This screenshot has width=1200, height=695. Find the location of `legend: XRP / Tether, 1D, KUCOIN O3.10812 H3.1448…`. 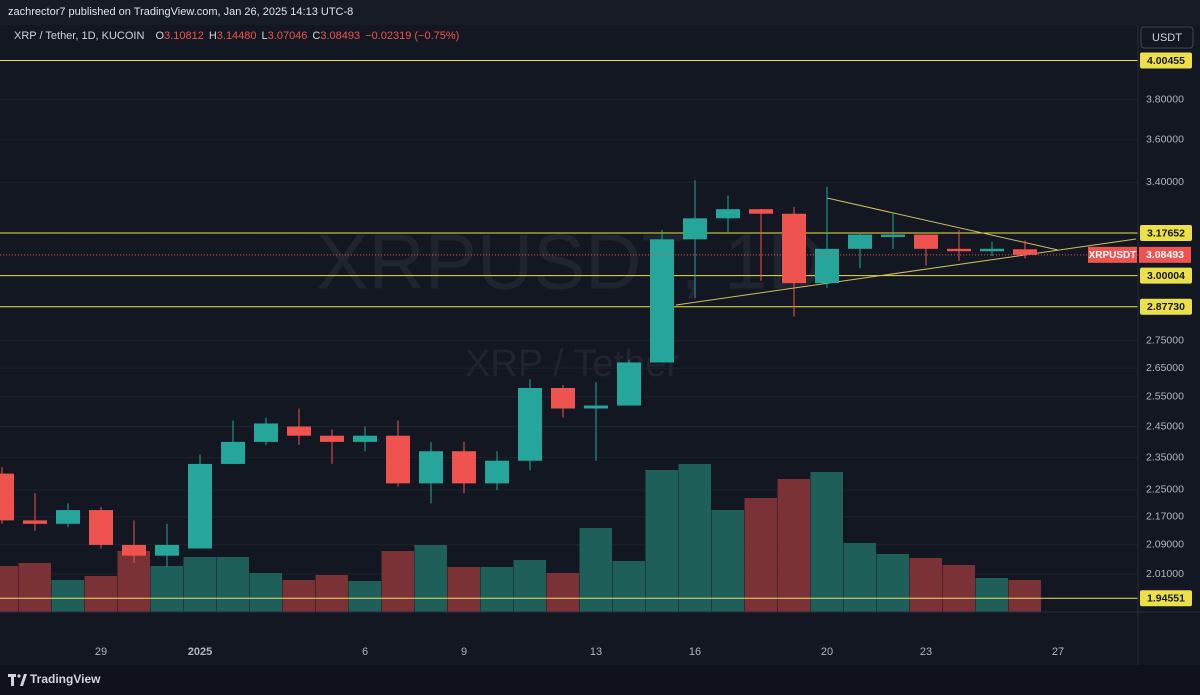

legend: XRP / Tether, 1D, KUCOIN O3.10812 H3.1448… is located at coordinates (236, 36).